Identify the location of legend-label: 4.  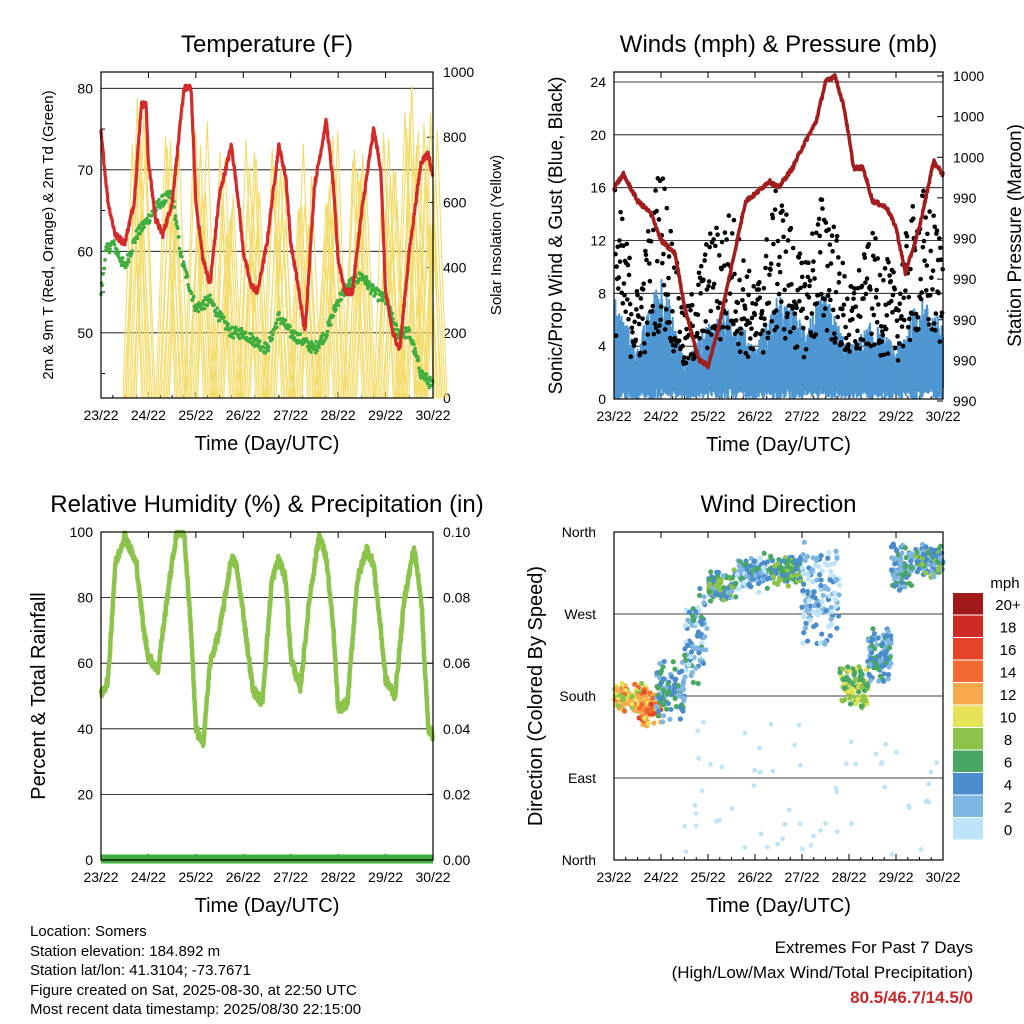
(1008, 785).